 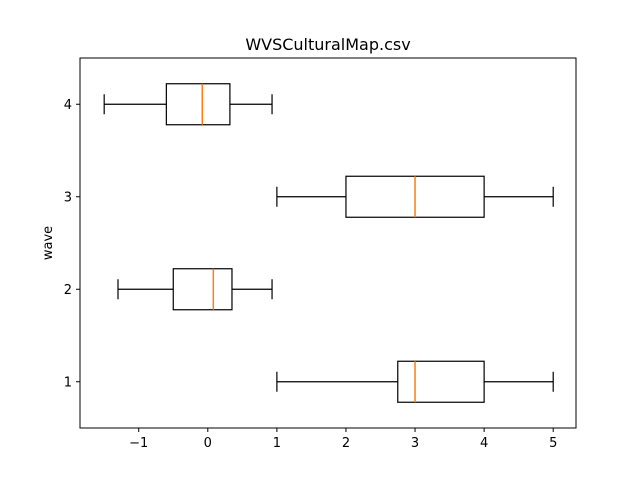 I want to click on y-axis-label: wave, so click(x=48, y=243).